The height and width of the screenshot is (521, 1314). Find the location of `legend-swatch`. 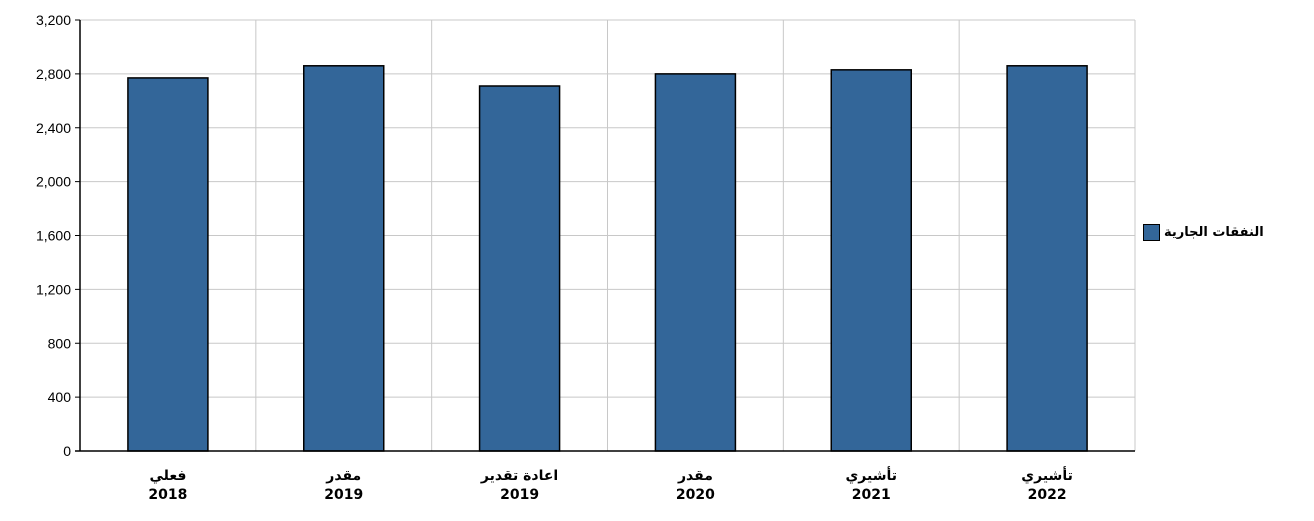

legend-swatch is located at coordinates (1151, 232).